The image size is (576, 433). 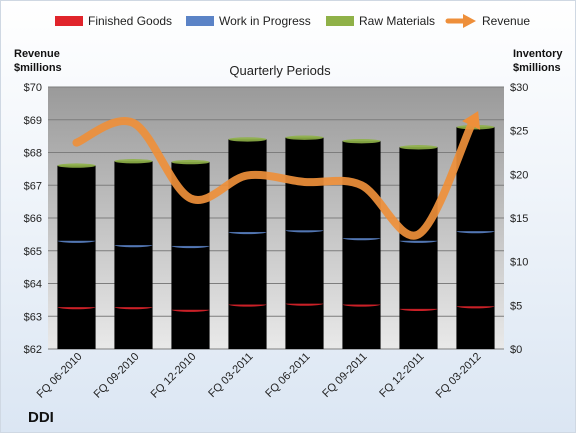 I want to click on right-tick-label: $30, so click(x=519, y=88).